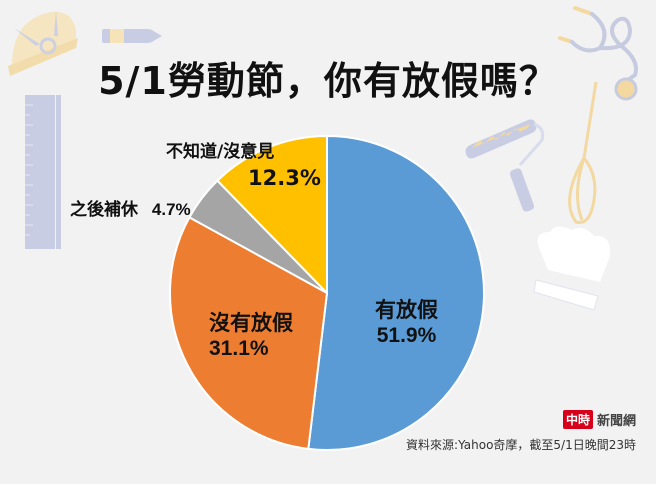 This screenshot has width=656, height=484. I want to click on data-source: 資料來源:Yahoo奇摩，截至5/1日晚間23時, so click(521, 445).